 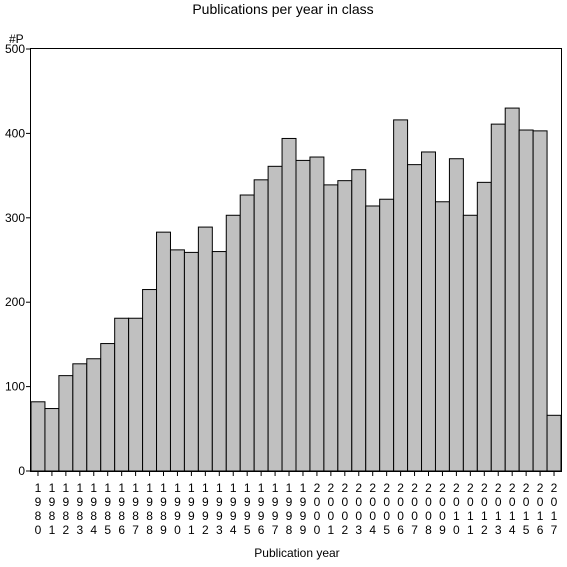 I want to click on bar-1994, so click(x=233, y=343).